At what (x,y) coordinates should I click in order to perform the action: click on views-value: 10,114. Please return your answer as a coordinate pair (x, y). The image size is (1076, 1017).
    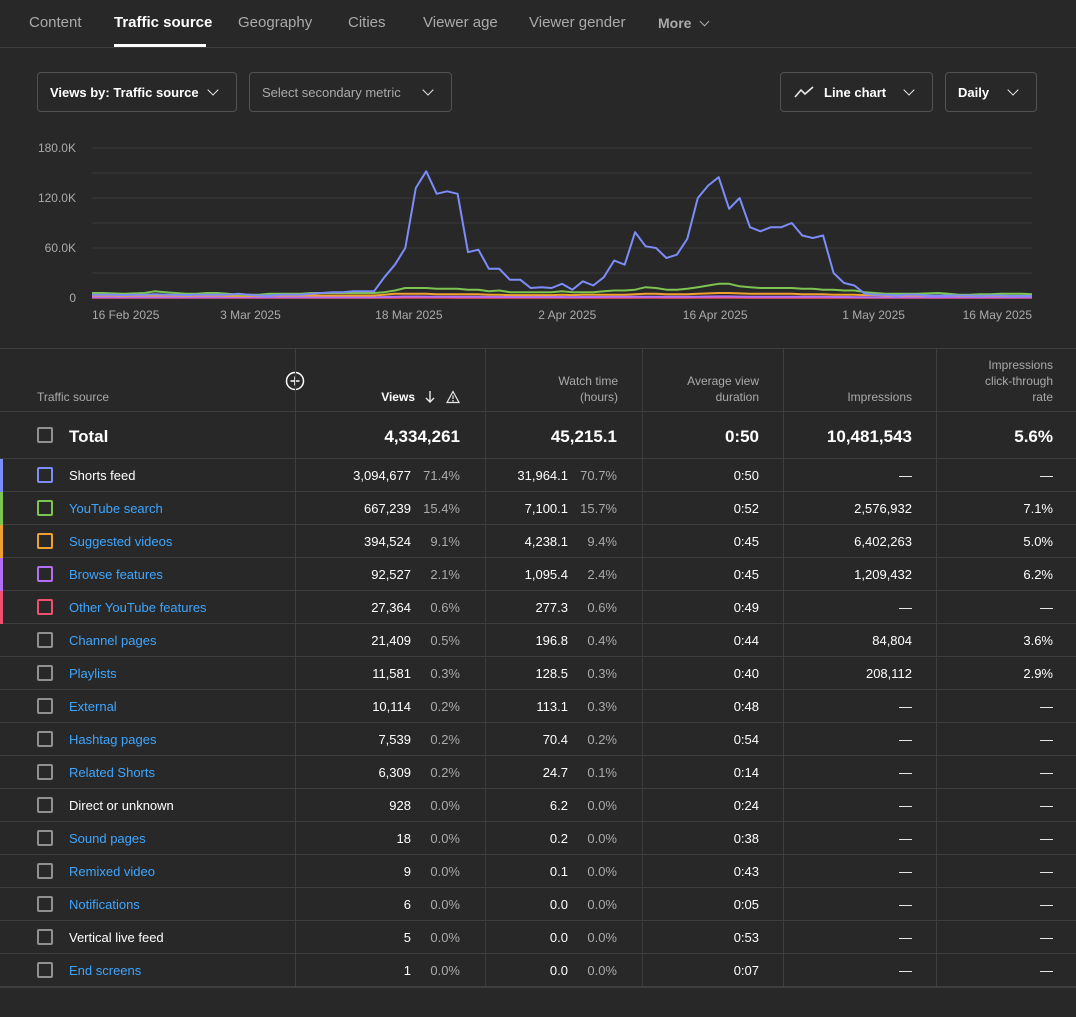
    Looking at the image, I should click on (391, 706).